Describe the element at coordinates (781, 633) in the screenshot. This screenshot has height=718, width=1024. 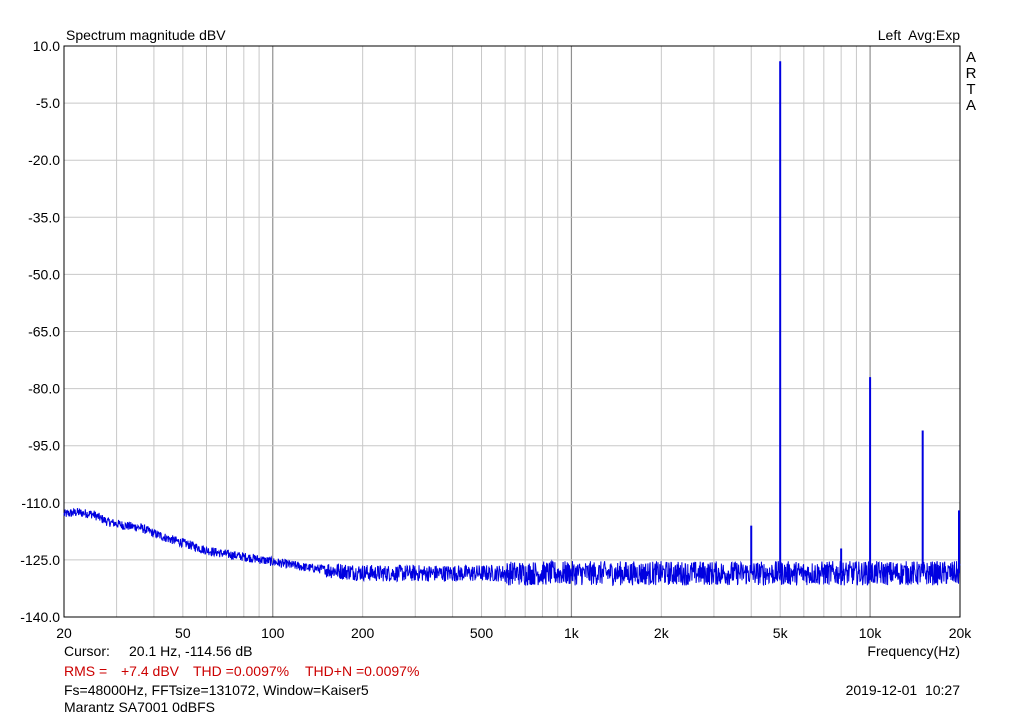
I see `x-tick-label: 5k` at that location.